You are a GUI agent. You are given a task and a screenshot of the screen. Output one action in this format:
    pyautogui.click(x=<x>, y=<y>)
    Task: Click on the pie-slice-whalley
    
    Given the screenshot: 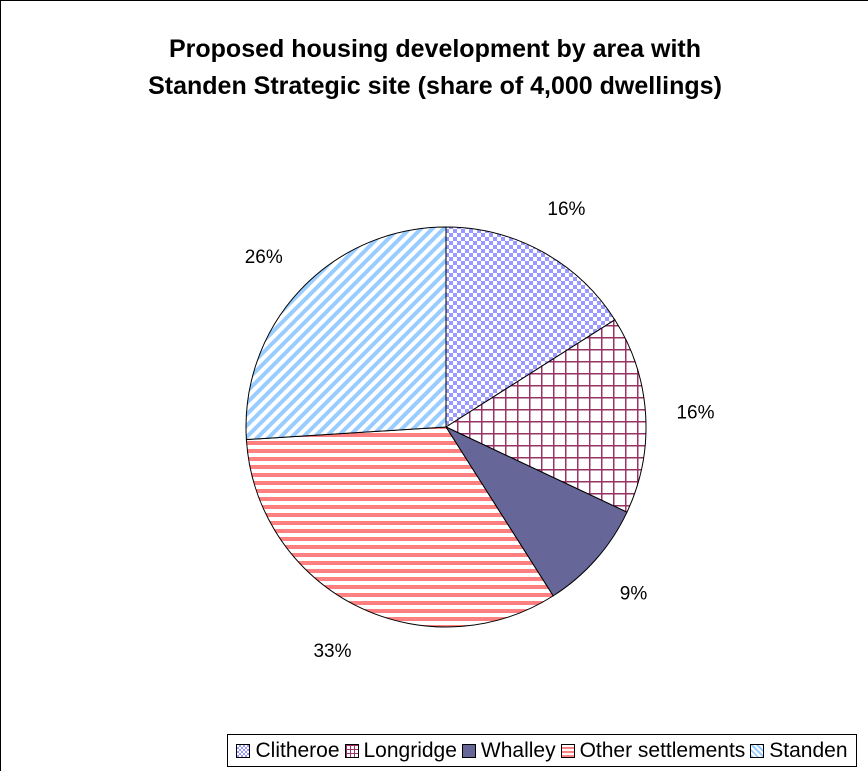 What is the action you would take?
    pyautogui.click(x=536, y=511)
    